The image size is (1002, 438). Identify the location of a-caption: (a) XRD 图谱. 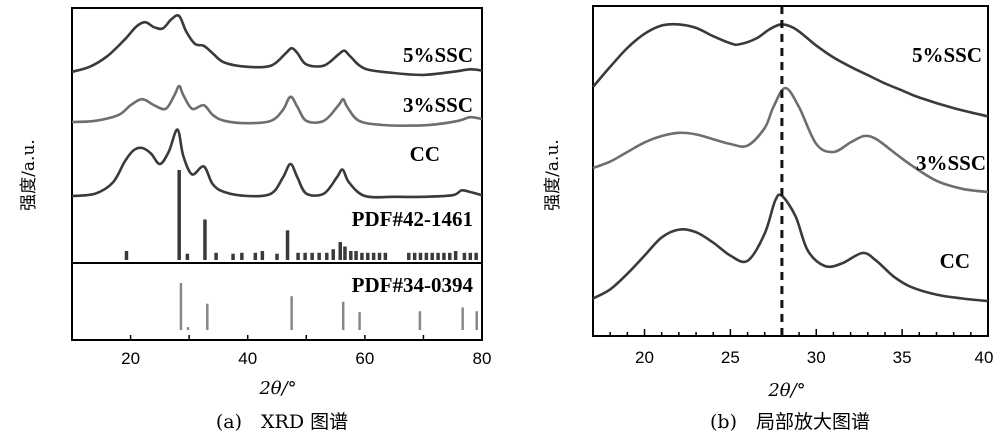
(282, 422).